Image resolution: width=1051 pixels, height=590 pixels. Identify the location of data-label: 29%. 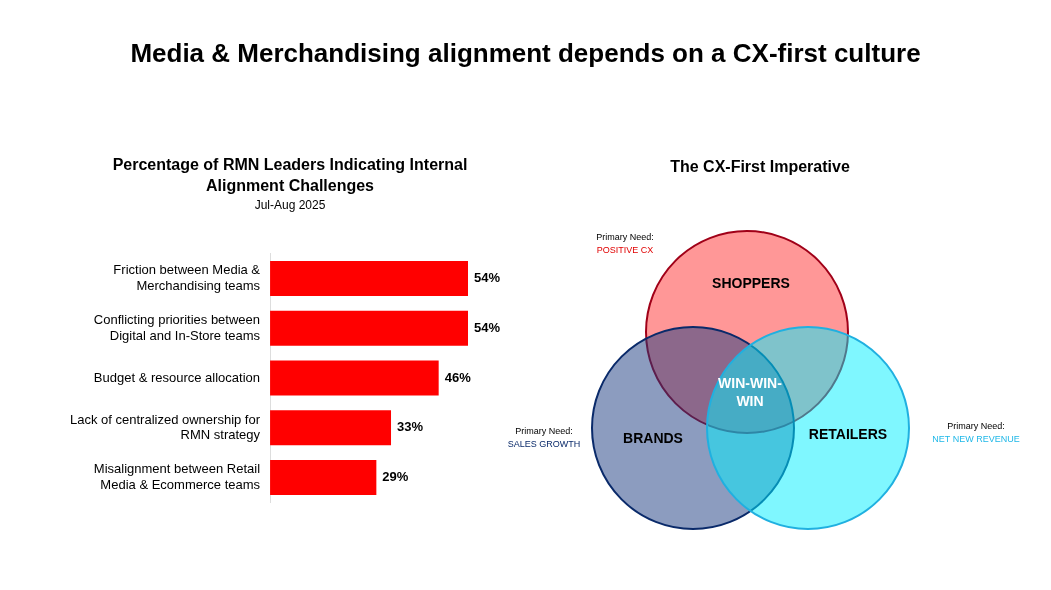
(395, 477).